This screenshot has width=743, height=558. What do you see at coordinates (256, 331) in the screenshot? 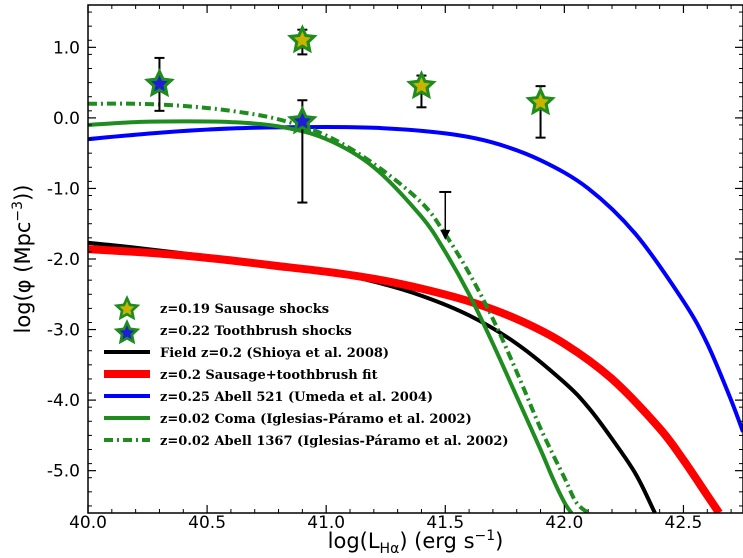
I see `legend-label: z=0.22 Toothbrush shocks` at bounding box center [256, 331].